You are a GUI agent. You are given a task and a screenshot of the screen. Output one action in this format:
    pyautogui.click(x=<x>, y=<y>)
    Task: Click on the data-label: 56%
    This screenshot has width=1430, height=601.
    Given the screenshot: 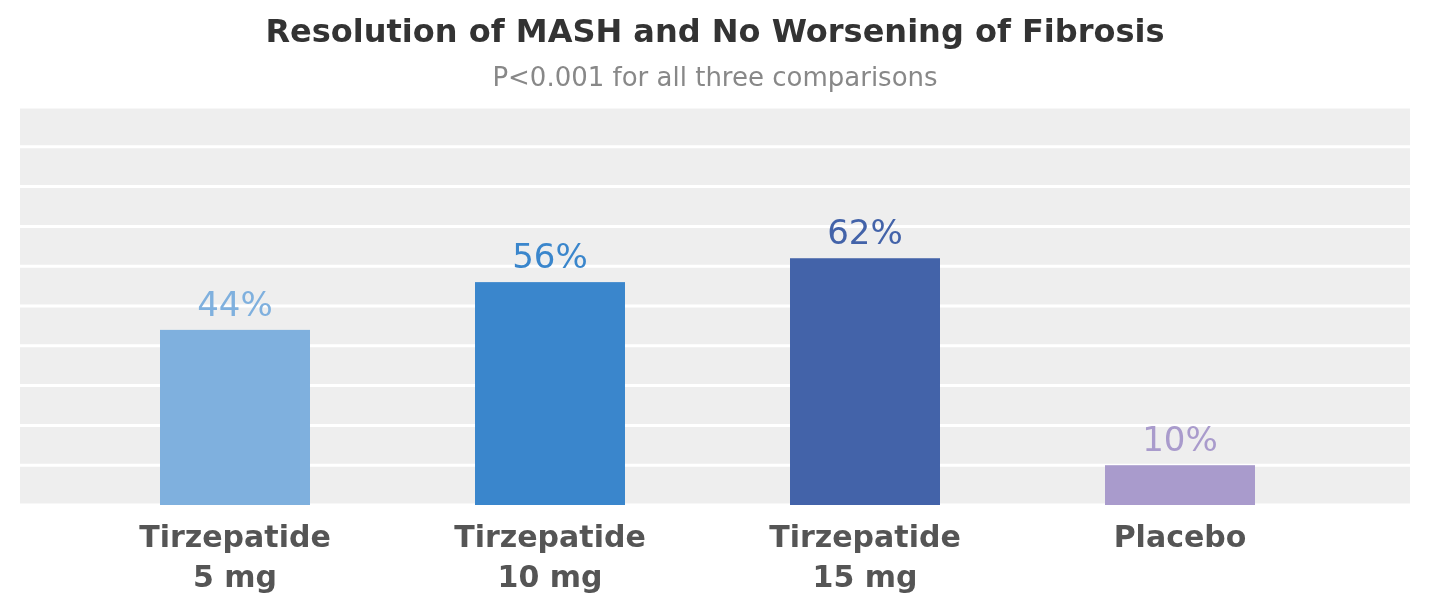 What is the action you would take?
    pyautogui.click(x=550, y=256)
    